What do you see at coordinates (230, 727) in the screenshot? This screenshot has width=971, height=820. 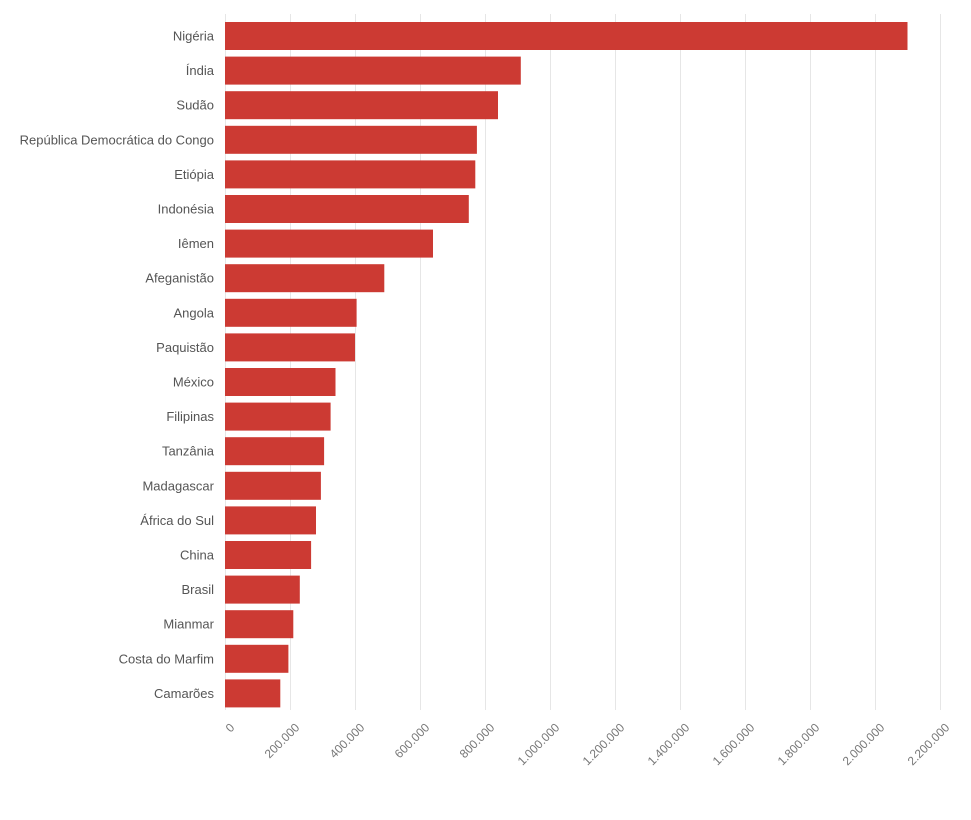 I see `x-tick-label: 0` at bounding box center [230, 727].